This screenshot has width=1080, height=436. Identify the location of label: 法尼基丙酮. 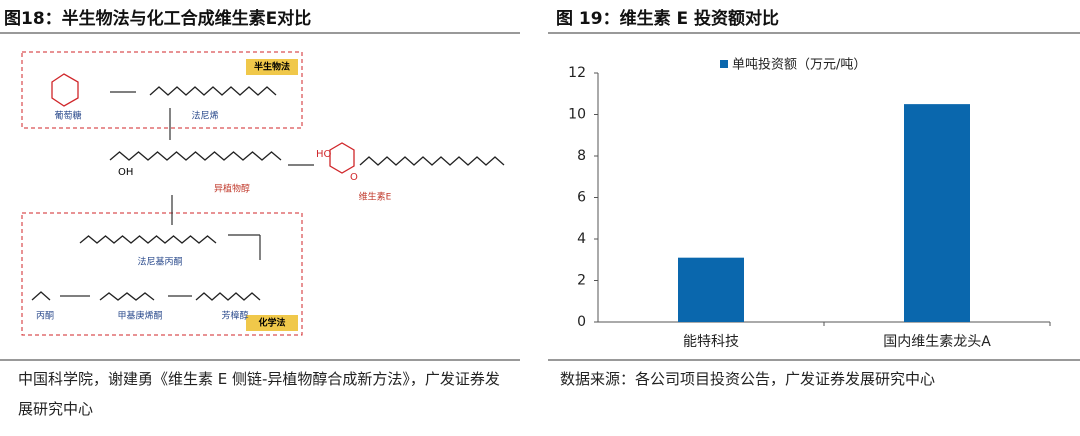
(159, 262).